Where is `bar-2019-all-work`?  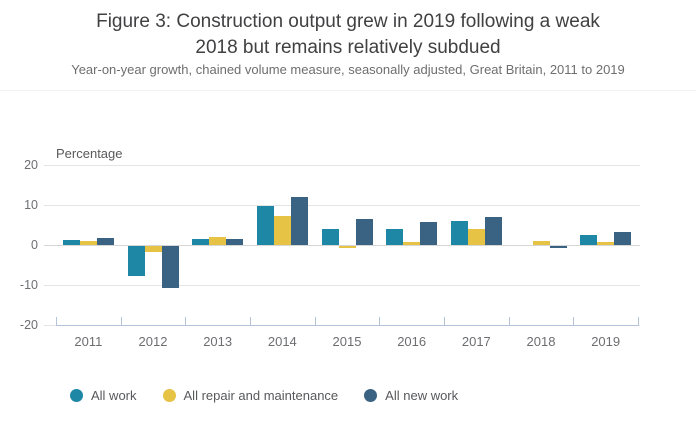 bar-2019-all-work is located at coordinates (589, 240).